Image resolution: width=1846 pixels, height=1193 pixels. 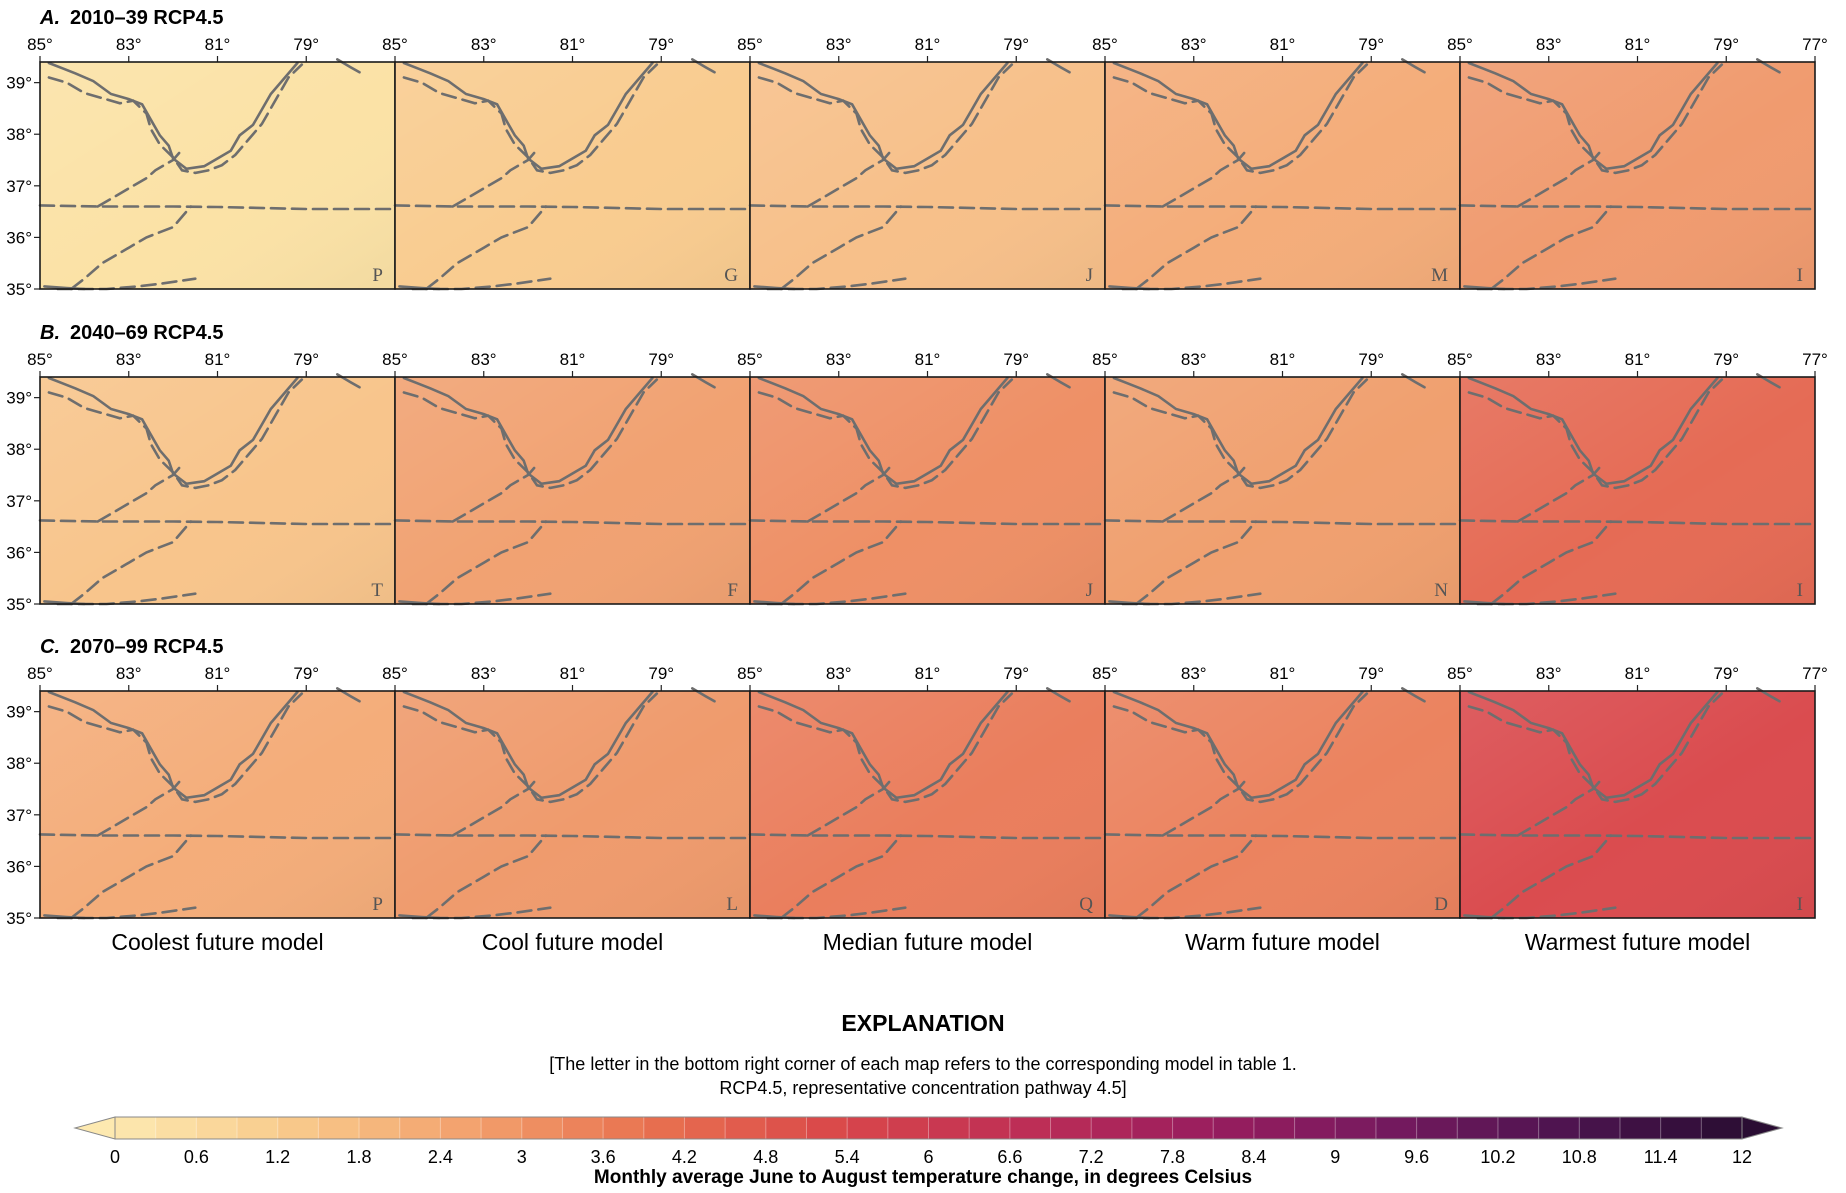 I want to click on colorbar-tick-label: 4.2, so click(x=684, y=1157).